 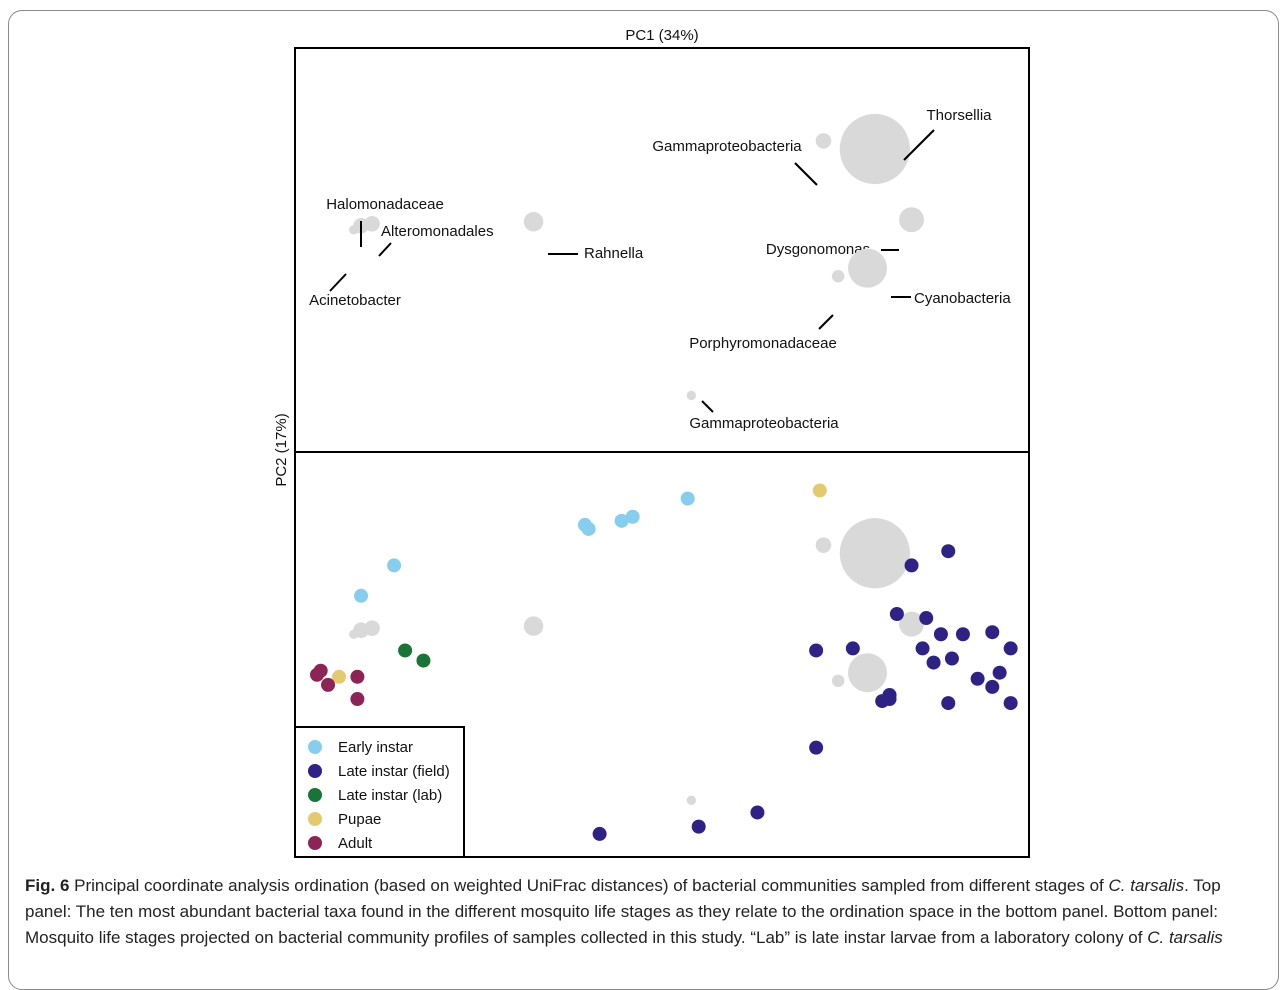 What do you see at coordinates (390, 795) in the screenshot?
I see `legend-label: Late instar (lab)` at bounding box center [390, 795].